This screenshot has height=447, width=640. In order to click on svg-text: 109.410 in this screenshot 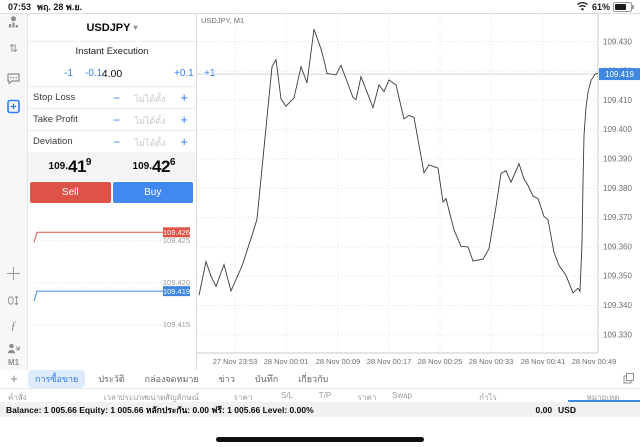, I will do `click(617, 100)`.